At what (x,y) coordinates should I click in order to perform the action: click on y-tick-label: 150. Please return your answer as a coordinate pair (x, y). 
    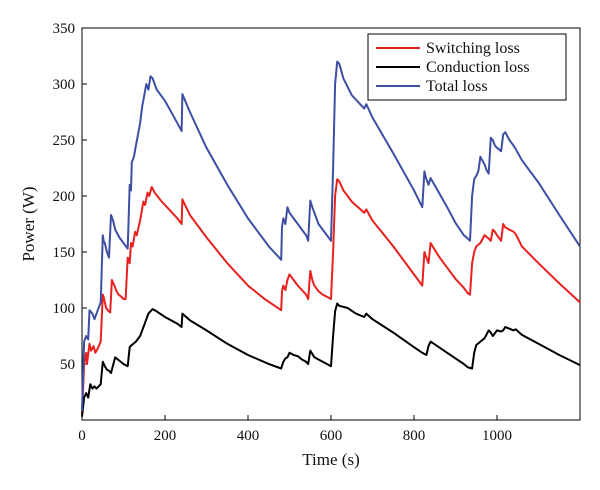
    Looking at the image, I should click on (64, 253).